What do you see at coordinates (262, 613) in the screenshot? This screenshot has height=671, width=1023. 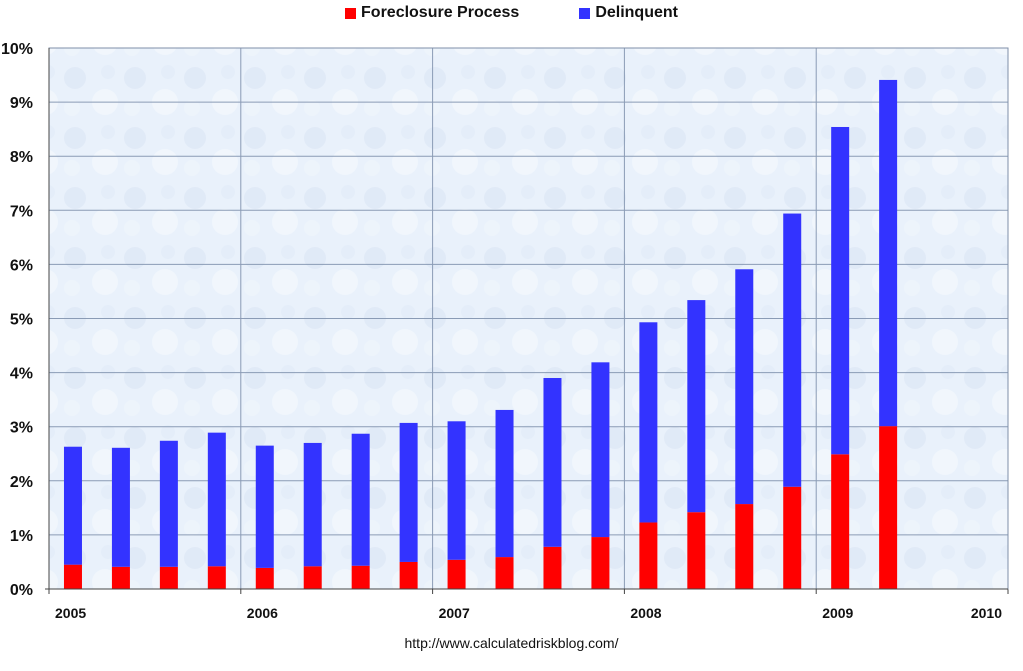 I see `x-tick-label: 2006` at bounding box center [262, 613].